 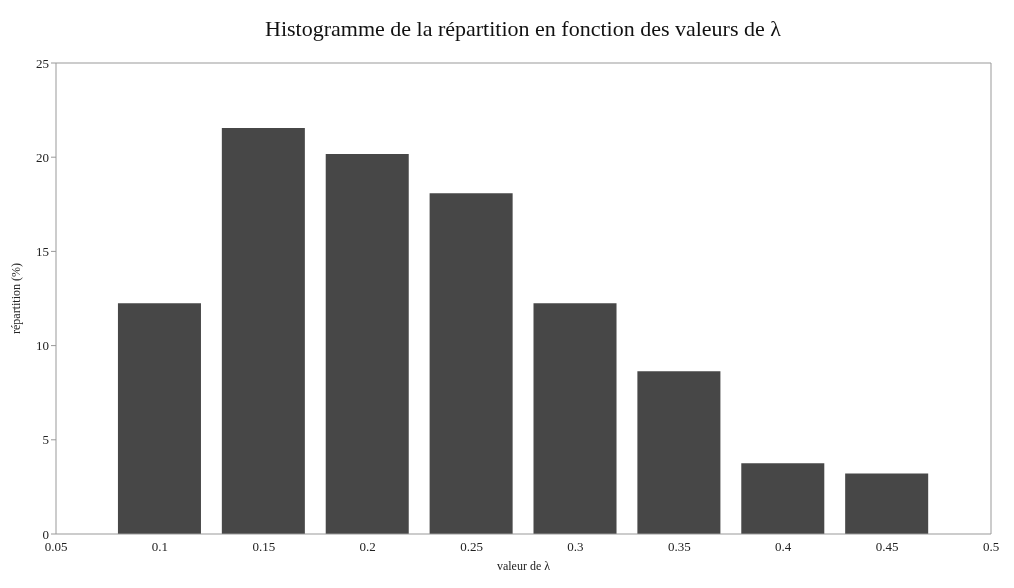 I want to click on x-axis-title: valeur de λ, so click(x=523, y=566).